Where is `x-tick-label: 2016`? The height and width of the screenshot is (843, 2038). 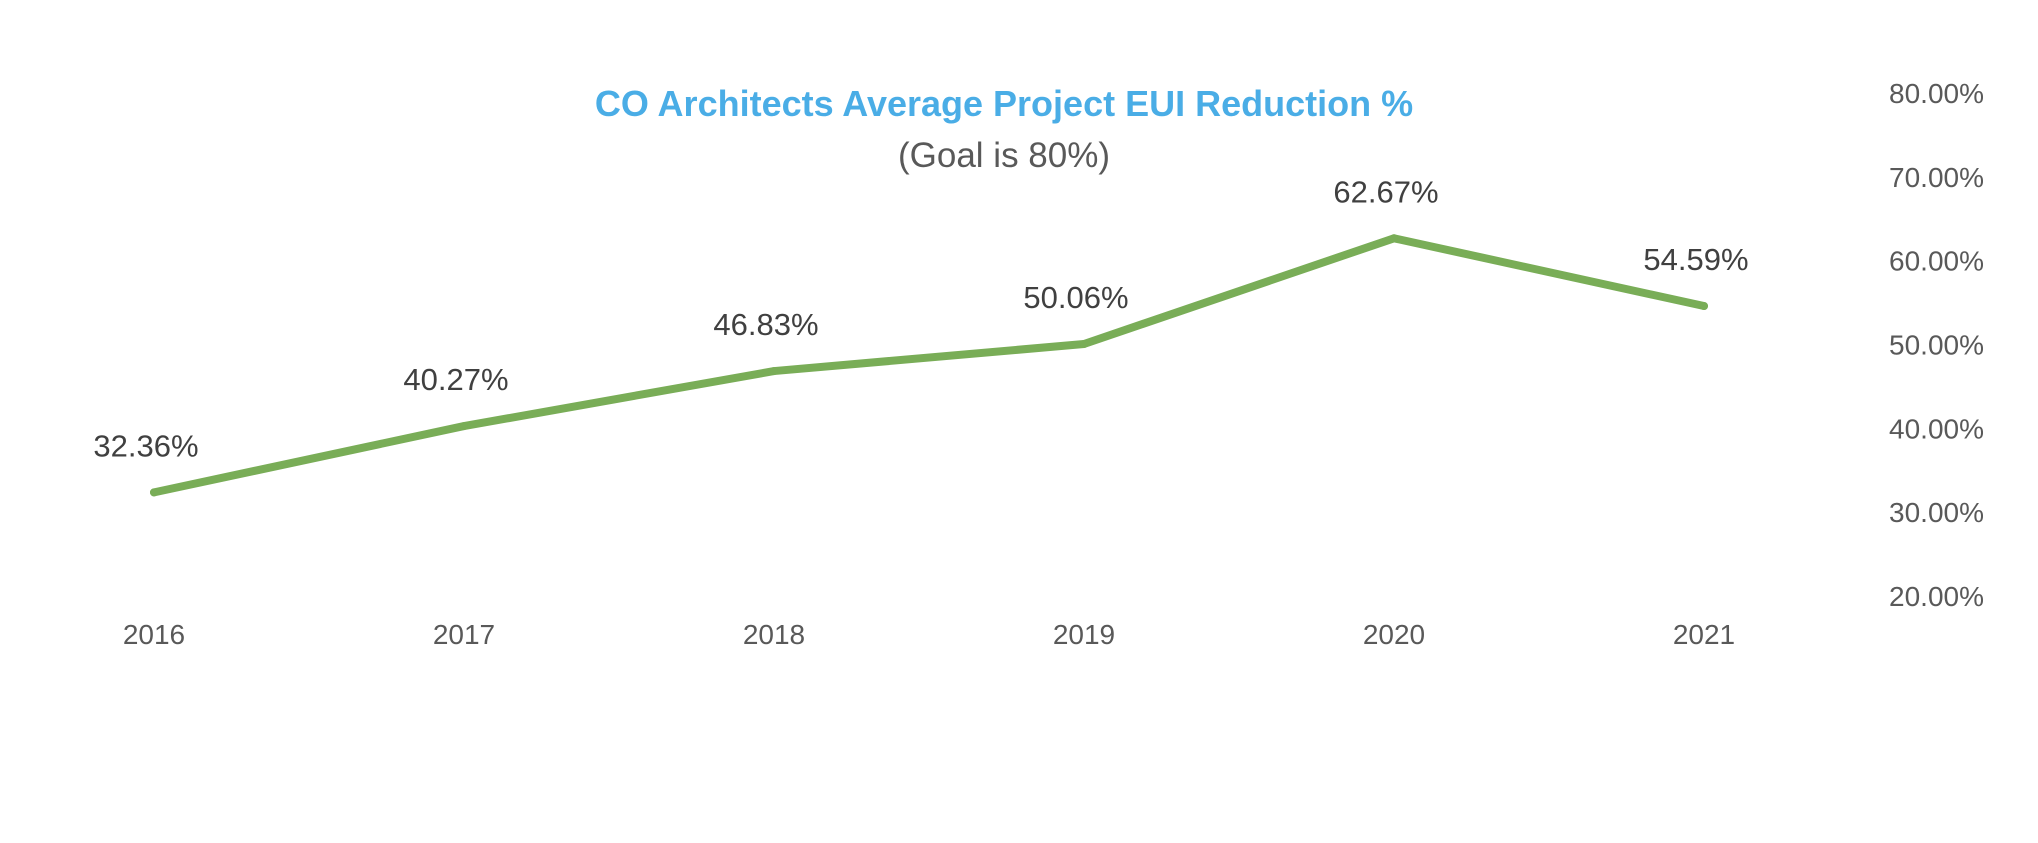
x-tick-label: 2016 is located at coordinates (154, 634).